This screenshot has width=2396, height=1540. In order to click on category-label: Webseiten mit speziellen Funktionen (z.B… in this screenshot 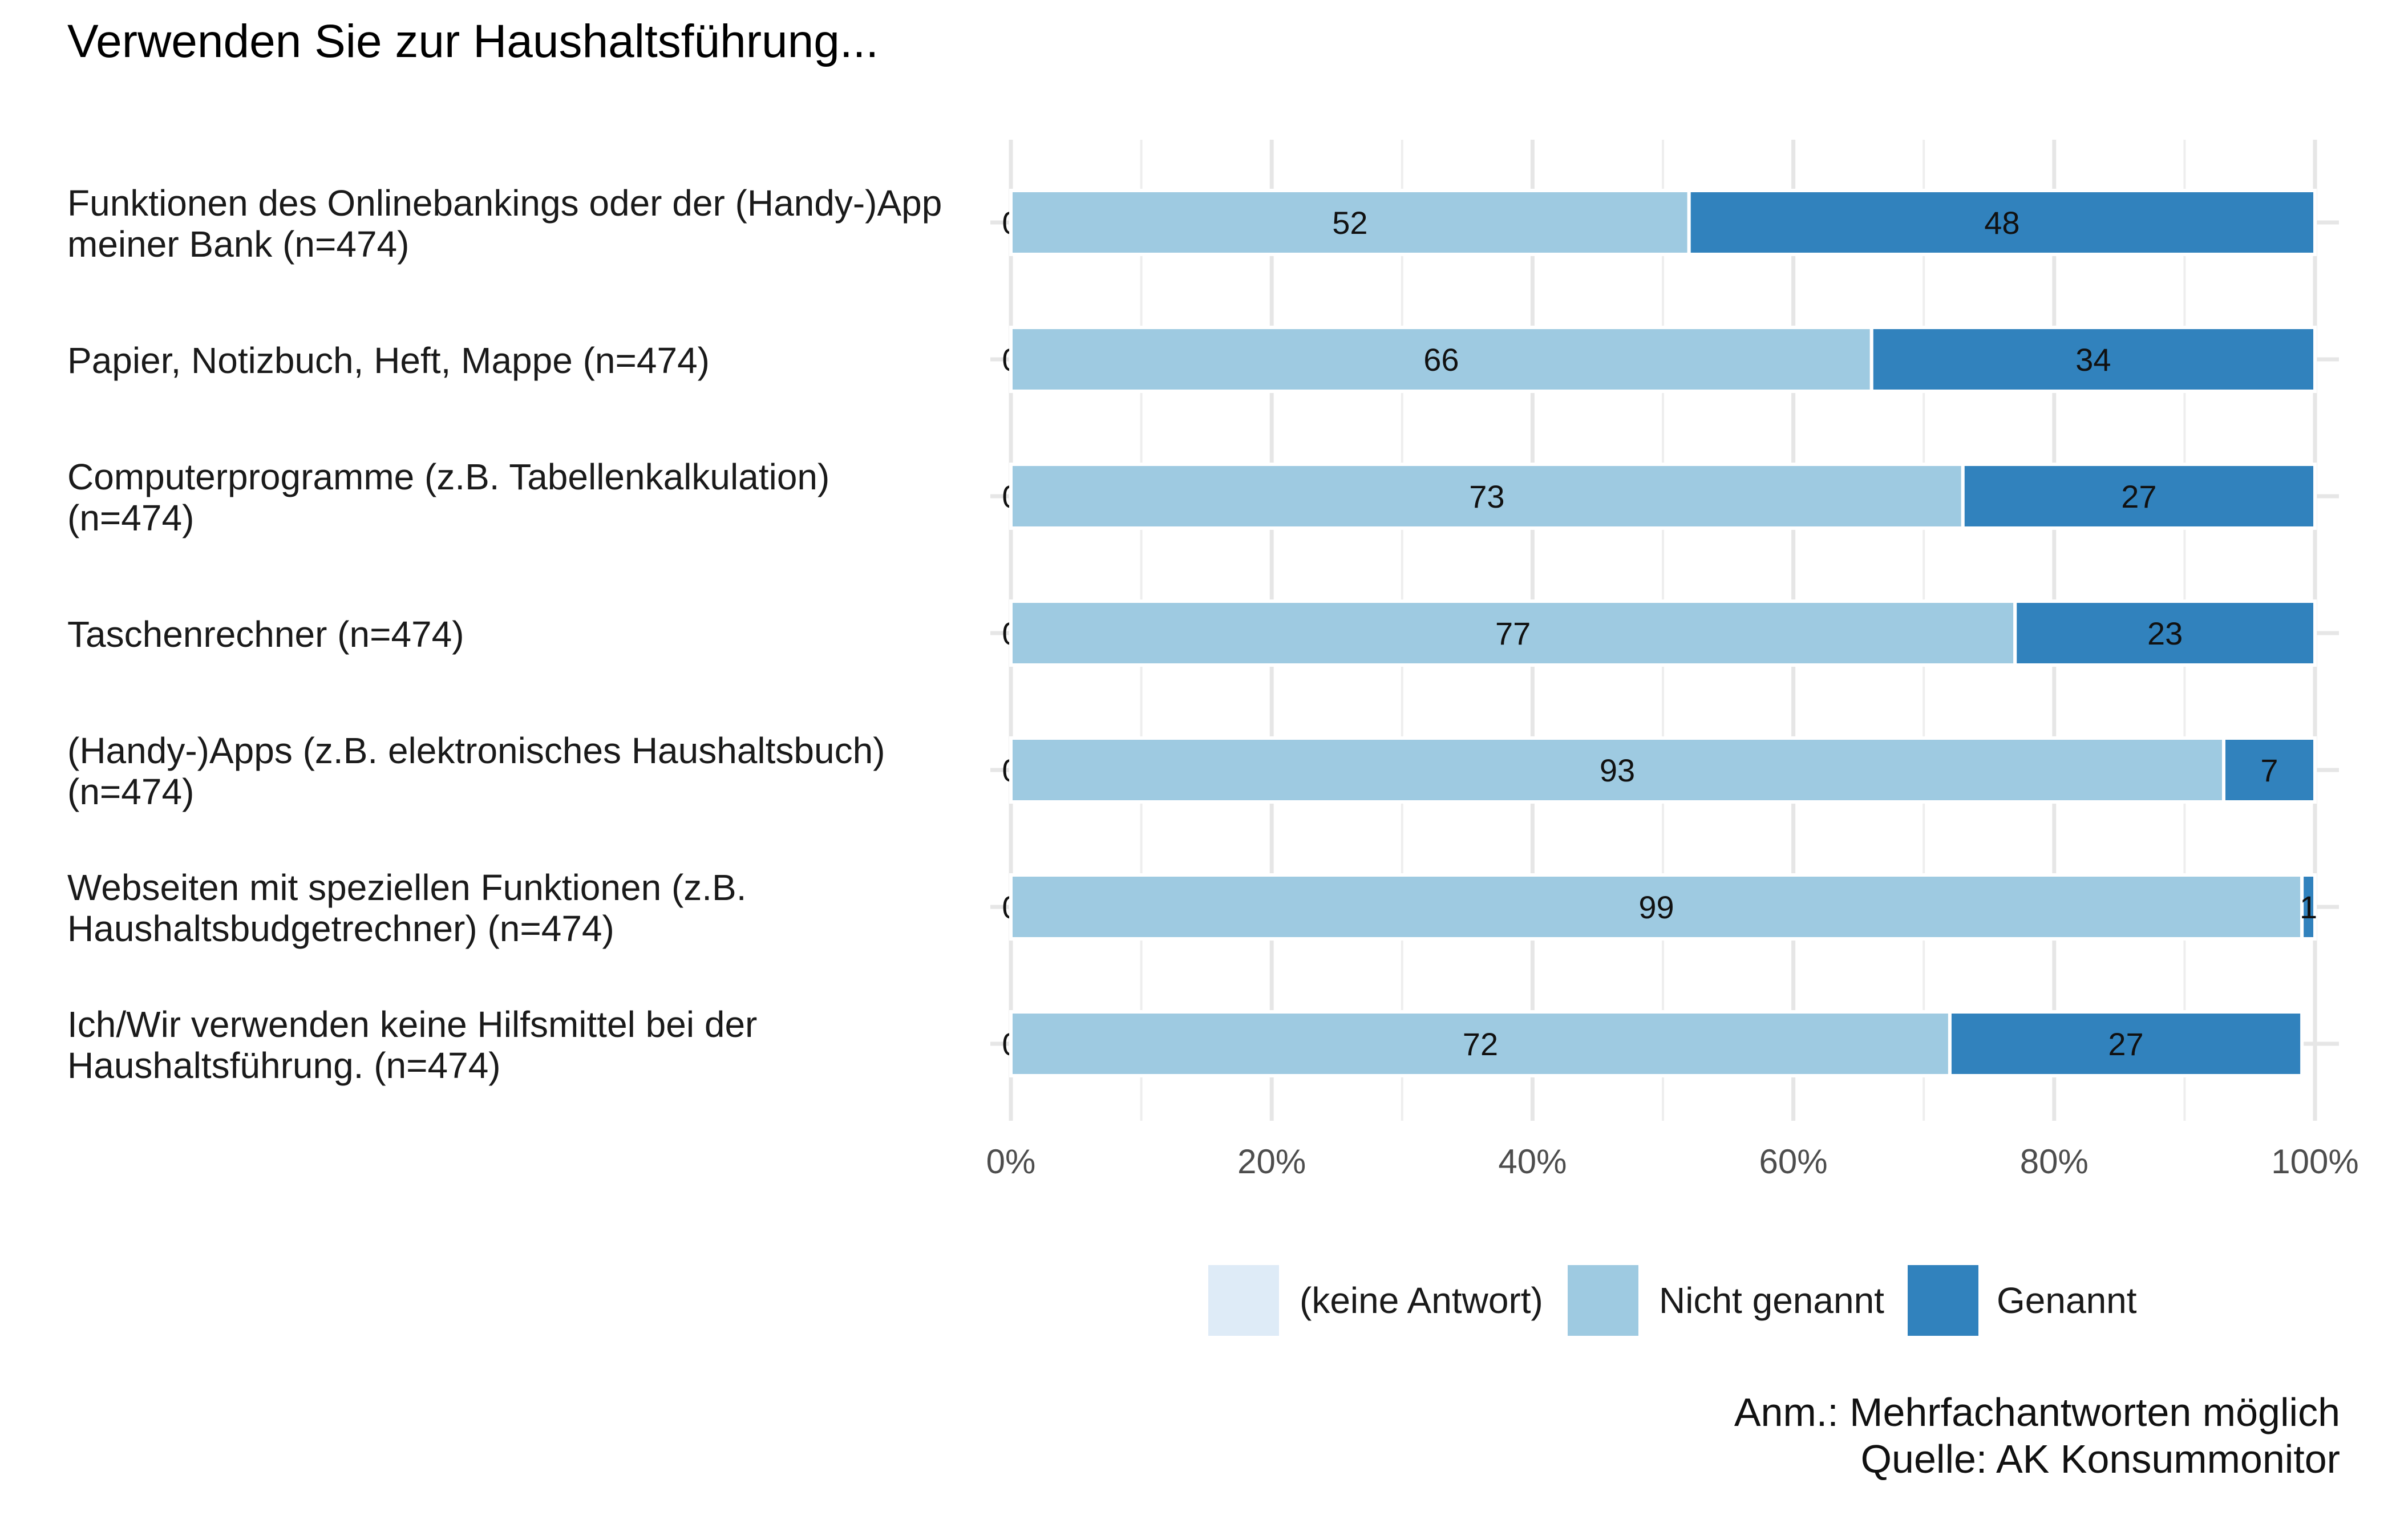, I will do `click(407, 888)`.